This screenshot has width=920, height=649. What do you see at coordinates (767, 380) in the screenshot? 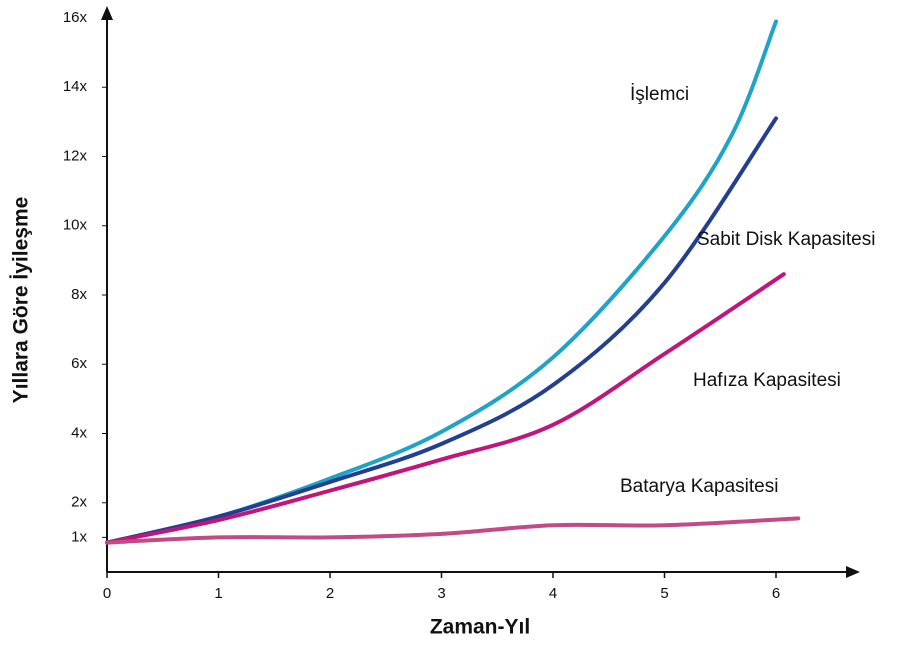
I see `series-label: Hafıza Kapasitesi` at bounding box center [767, 380].